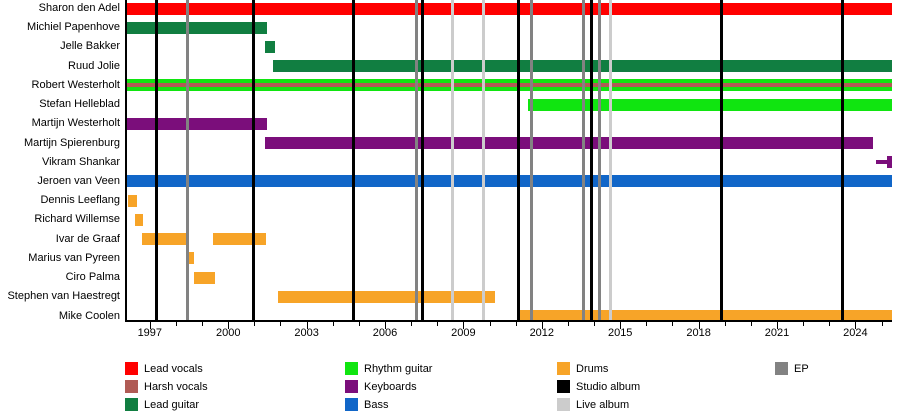  Describe the element at coordinates (563, 404) in the screenshot. I see `legend-swatch-live-album` at that location.